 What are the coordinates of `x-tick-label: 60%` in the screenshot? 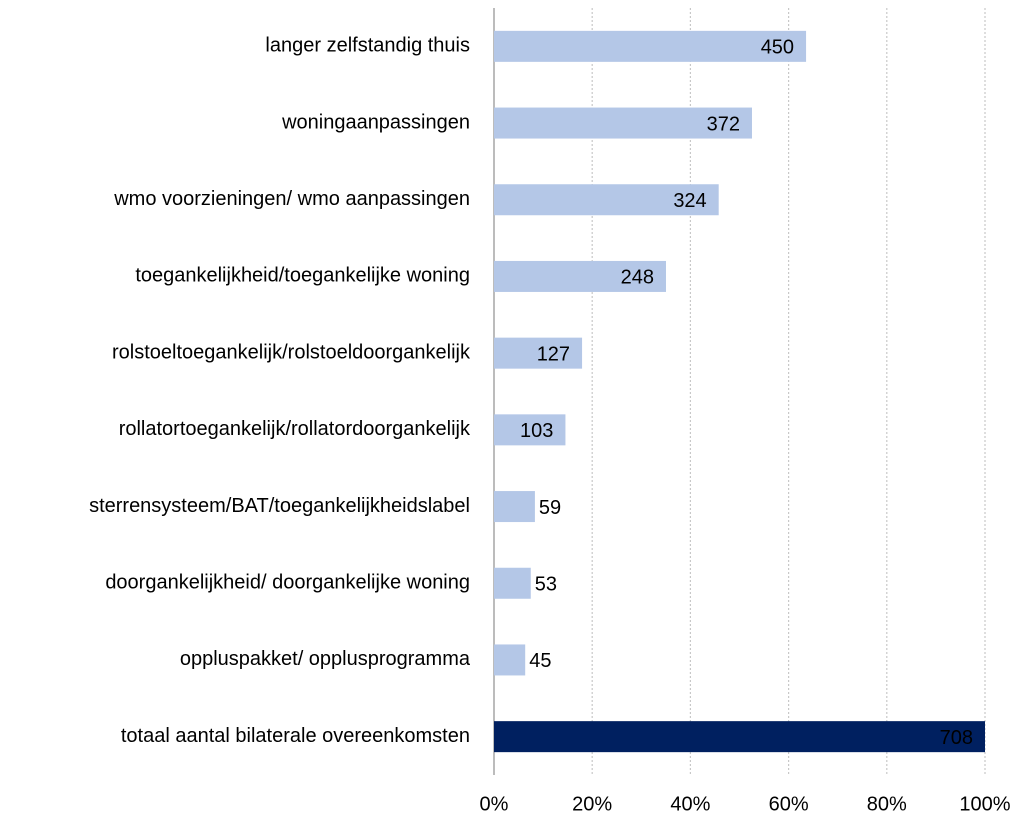 It's located at (789, 804).